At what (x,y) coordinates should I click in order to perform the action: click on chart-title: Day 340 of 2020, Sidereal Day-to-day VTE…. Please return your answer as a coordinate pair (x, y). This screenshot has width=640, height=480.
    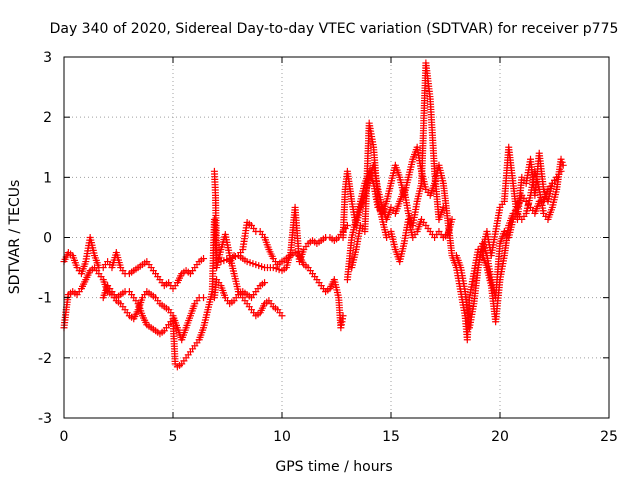
    Looking at the image, I should click on (334, 29).